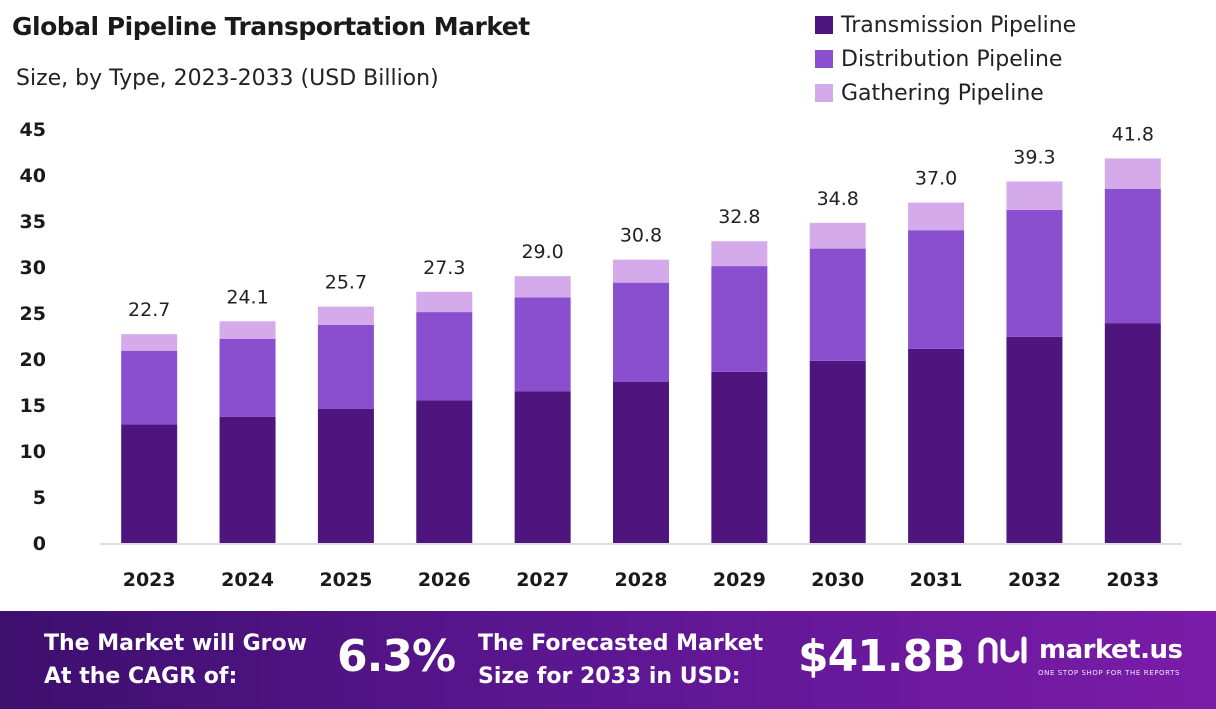  I want to click on x-tick-label: 2033, so click(1132, 580).